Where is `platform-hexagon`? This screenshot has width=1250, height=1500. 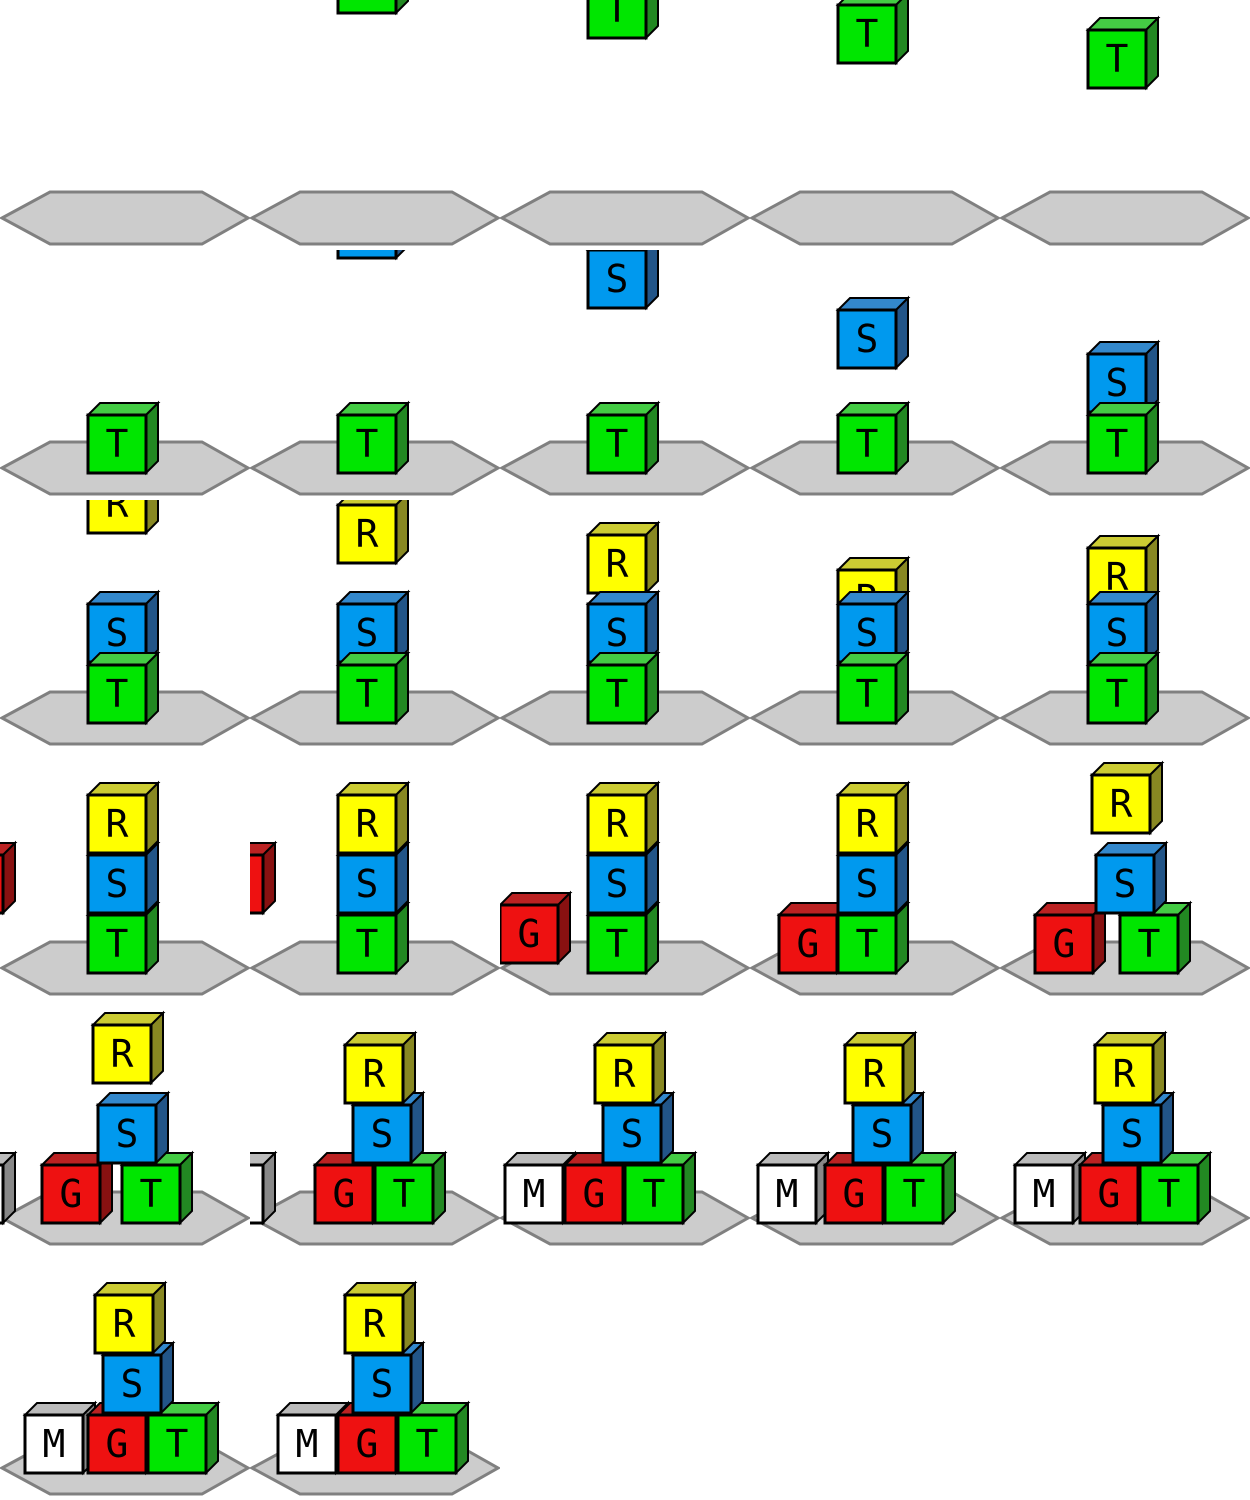 platform-hexagon is located at coordinates (1125, 218).